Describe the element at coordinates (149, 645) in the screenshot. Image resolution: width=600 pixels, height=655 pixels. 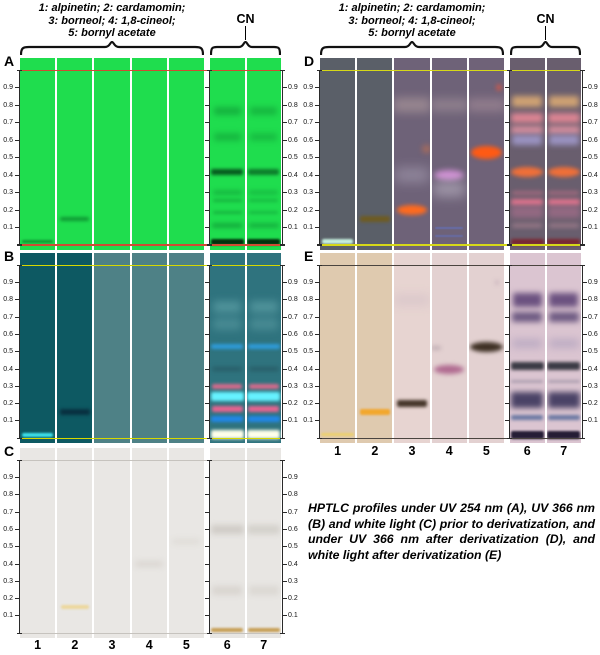
I see `lane-number: 4` at that location.